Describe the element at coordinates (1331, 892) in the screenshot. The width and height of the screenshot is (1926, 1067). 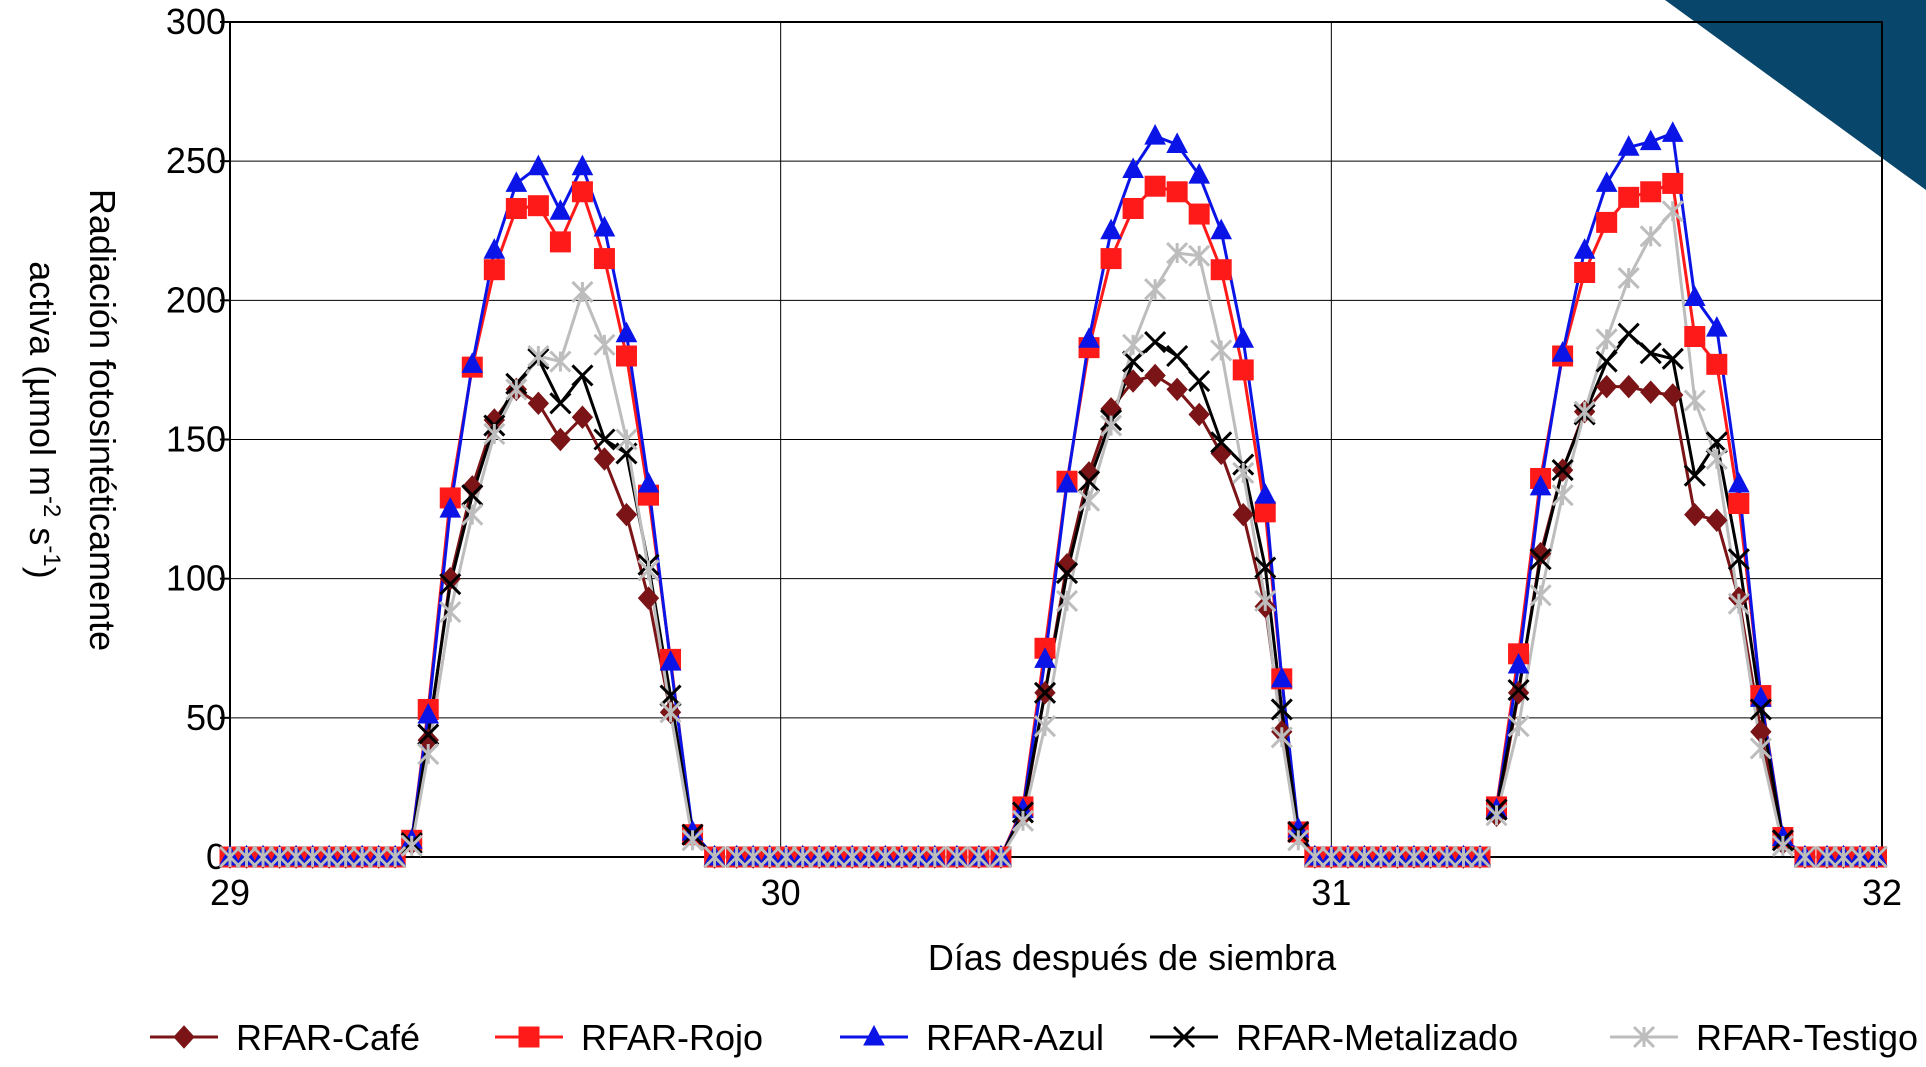
I see `x-tick-label: 31` at that location.